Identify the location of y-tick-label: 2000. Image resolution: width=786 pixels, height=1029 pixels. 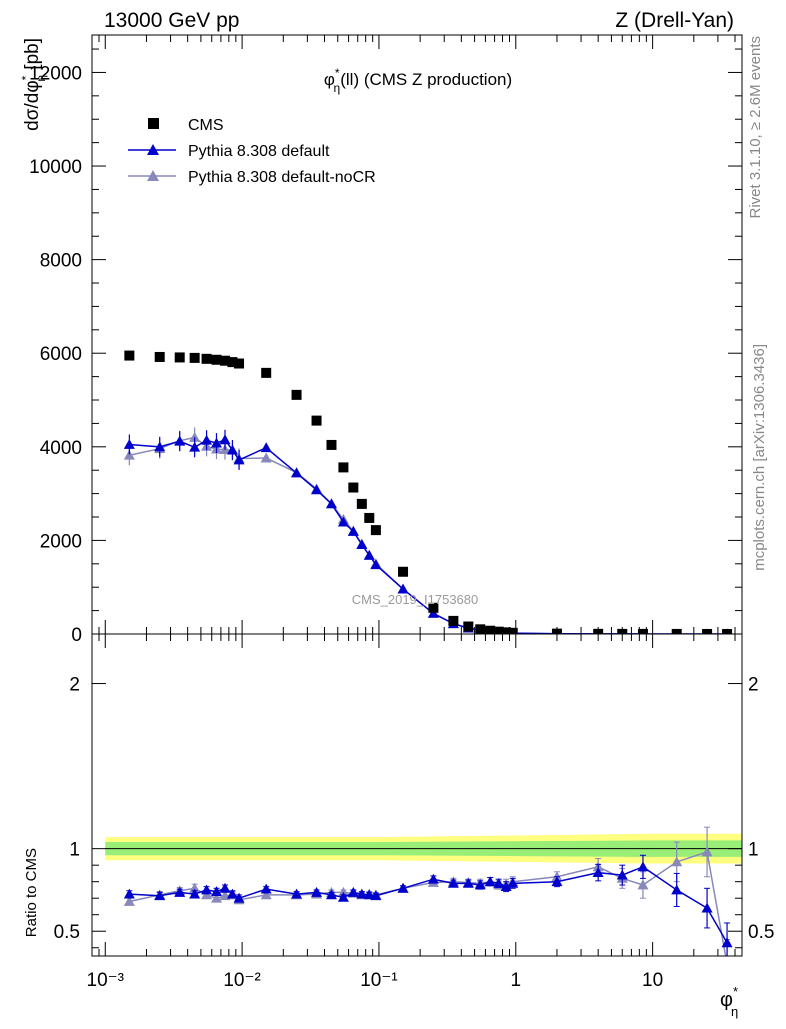
(61, 541).